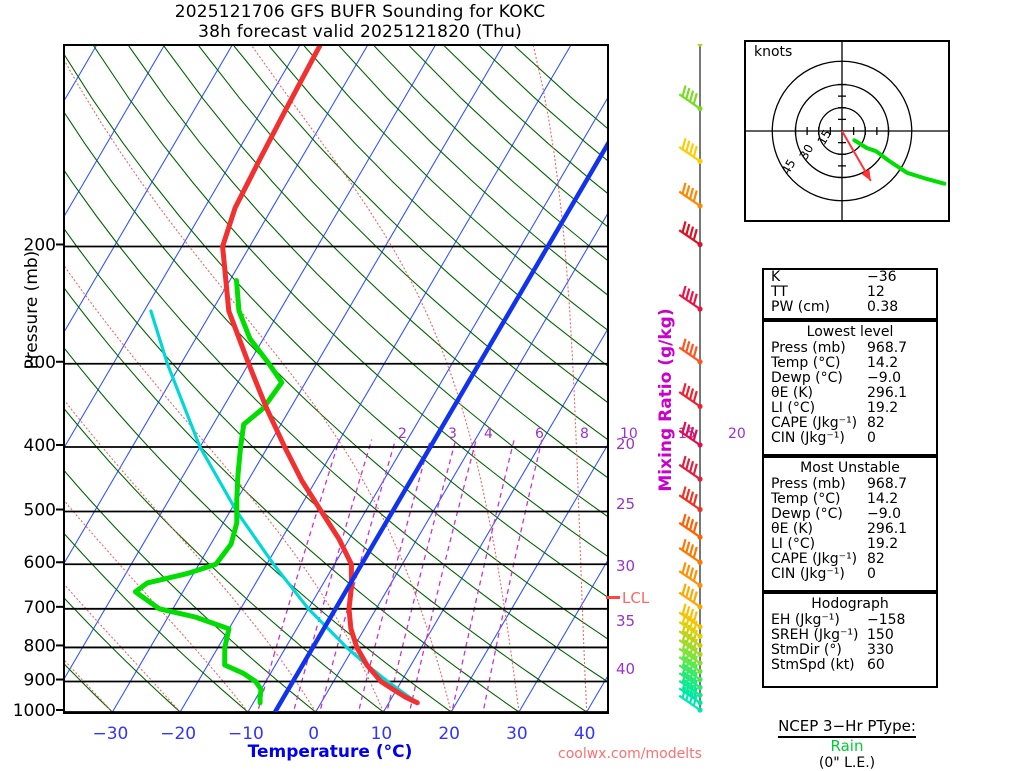 Image resolution: width=1024 pixels, height=771 pixels. I want to click on lowest-level-value: 14.2, so click(883, 363).